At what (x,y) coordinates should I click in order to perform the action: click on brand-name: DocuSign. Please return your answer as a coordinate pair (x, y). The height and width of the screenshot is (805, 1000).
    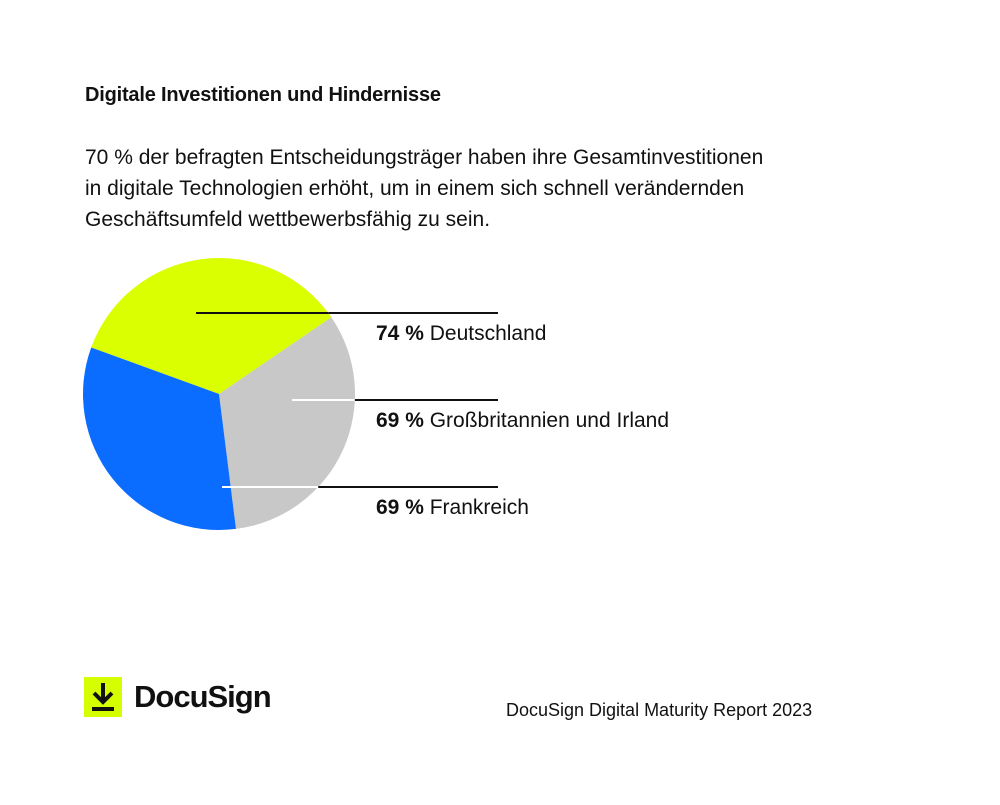
    Looking at the image, I should click on (203, 696).